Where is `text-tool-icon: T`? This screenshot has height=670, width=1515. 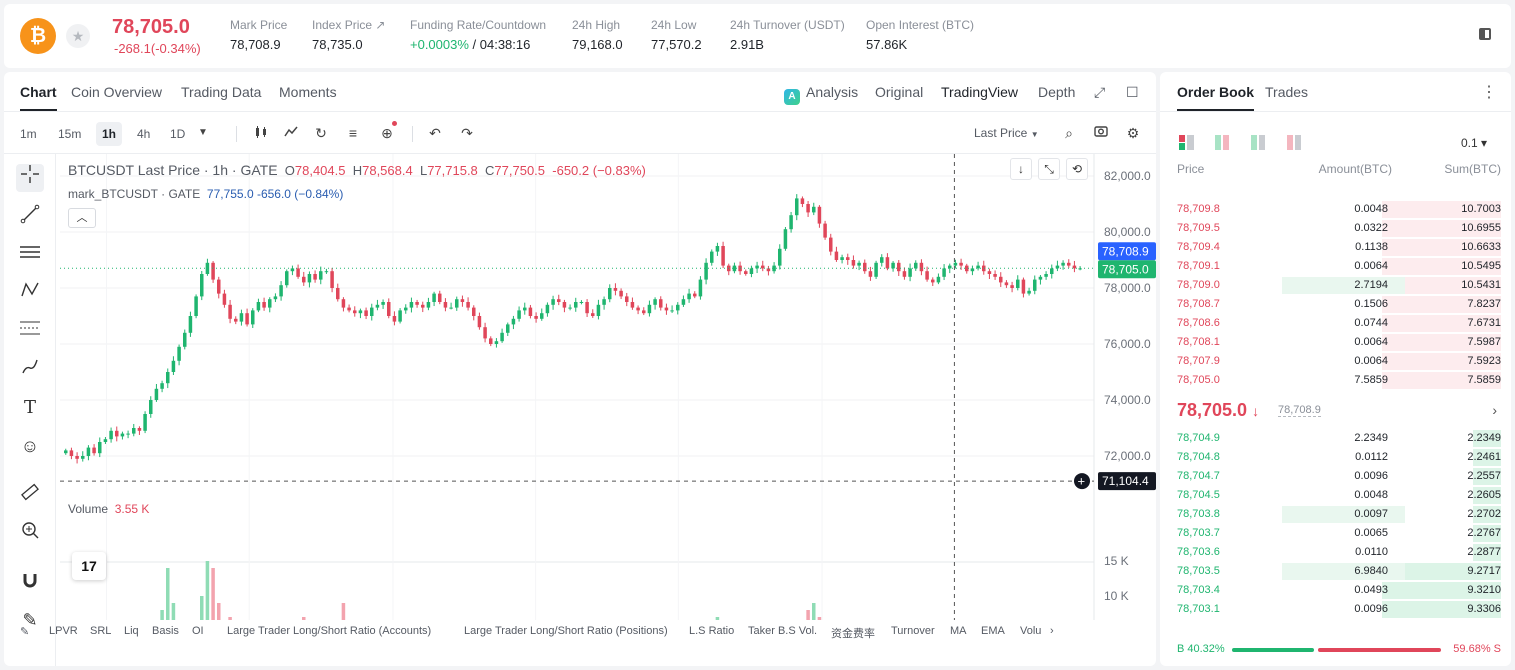
text-tool-icon: T is located at coordinates (29, 407).